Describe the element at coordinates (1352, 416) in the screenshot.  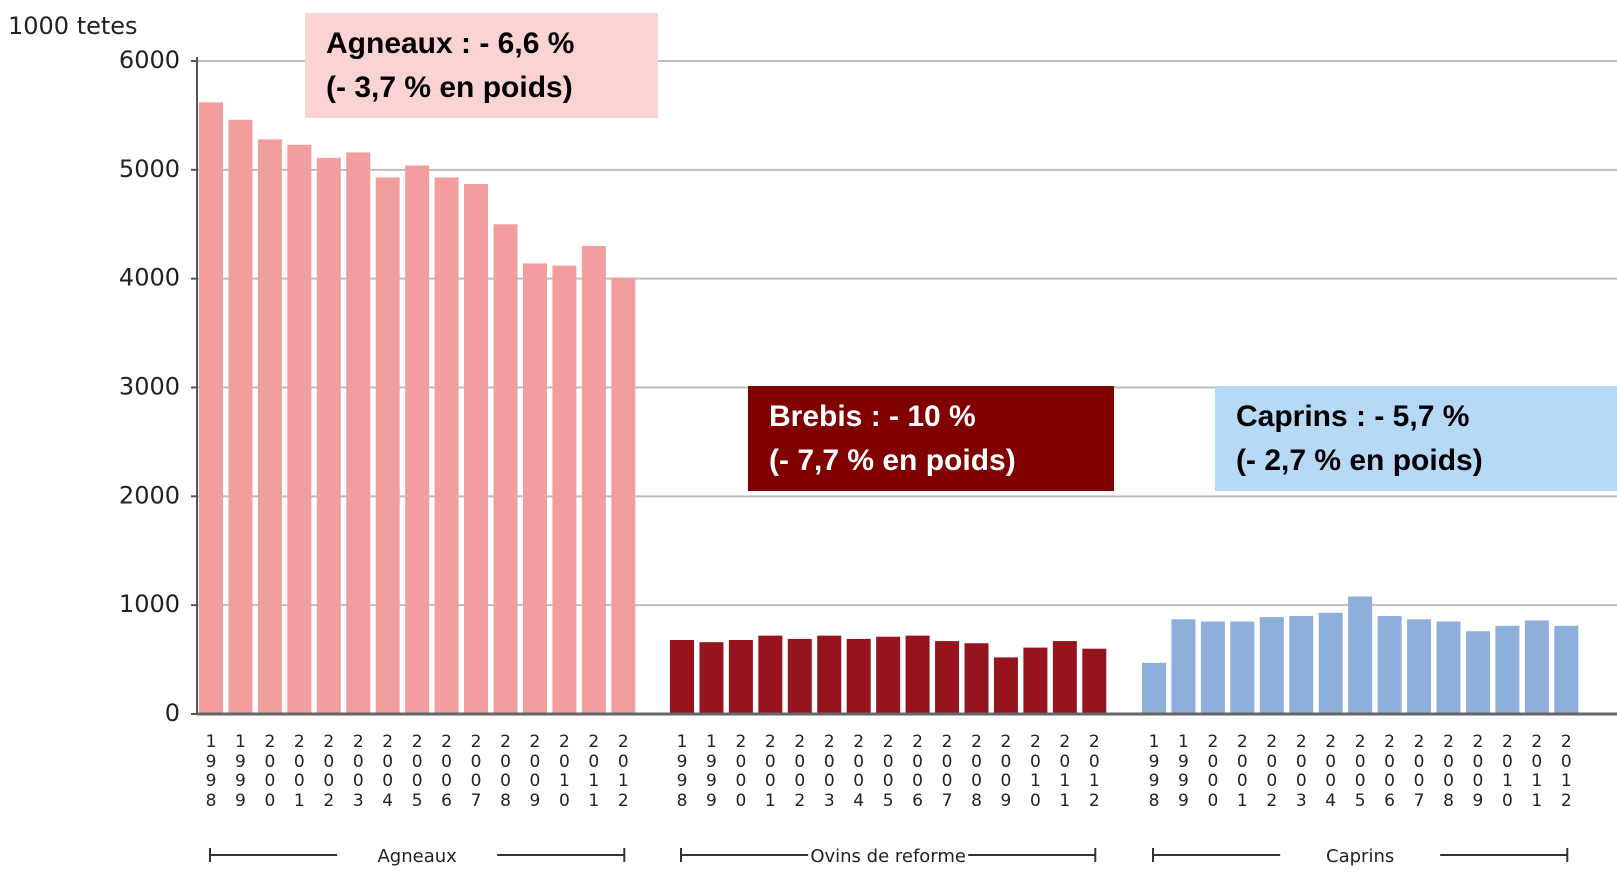
I see `annotation-text: Caprins : - 5,7 %` at that location.